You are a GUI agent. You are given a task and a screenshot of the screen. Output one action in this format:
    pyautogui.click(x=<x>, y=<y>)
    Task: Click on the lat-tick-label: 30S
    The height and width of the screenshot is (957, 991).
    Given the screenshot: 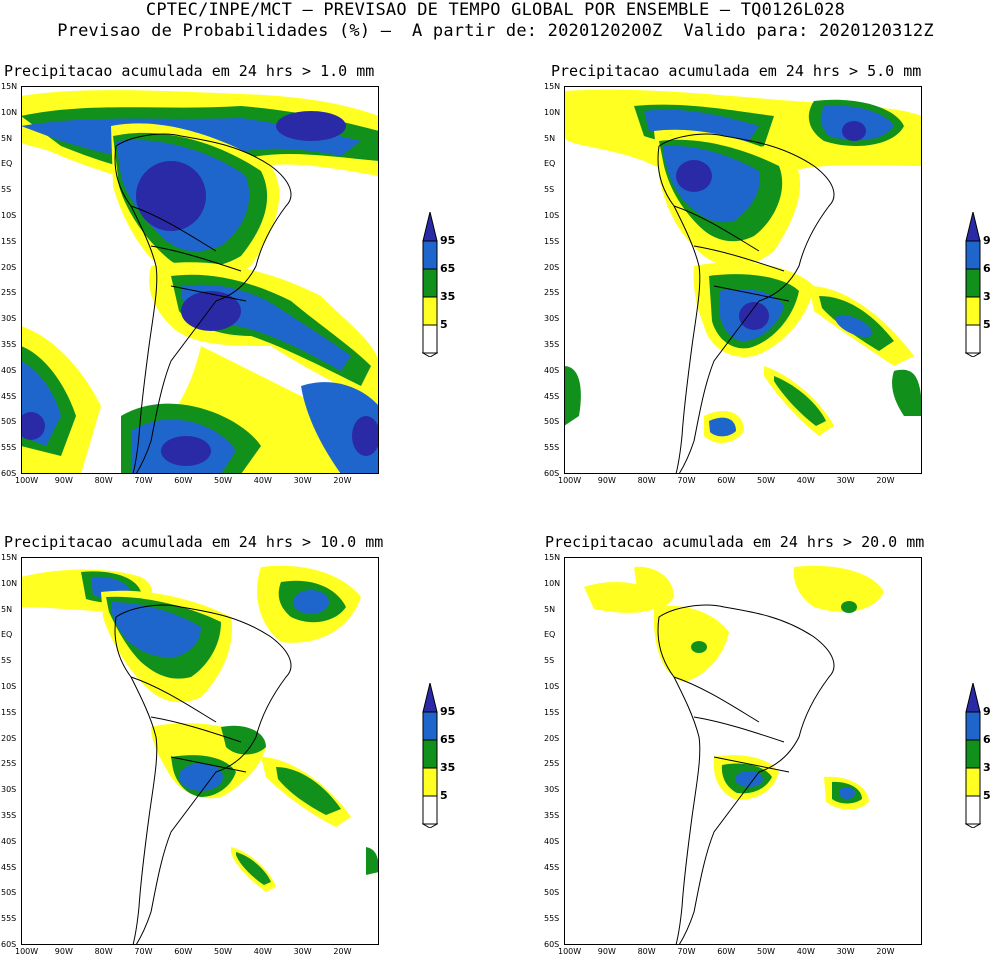 What is the action you would take?
    pyautogui.click(x=552, y=319)
    